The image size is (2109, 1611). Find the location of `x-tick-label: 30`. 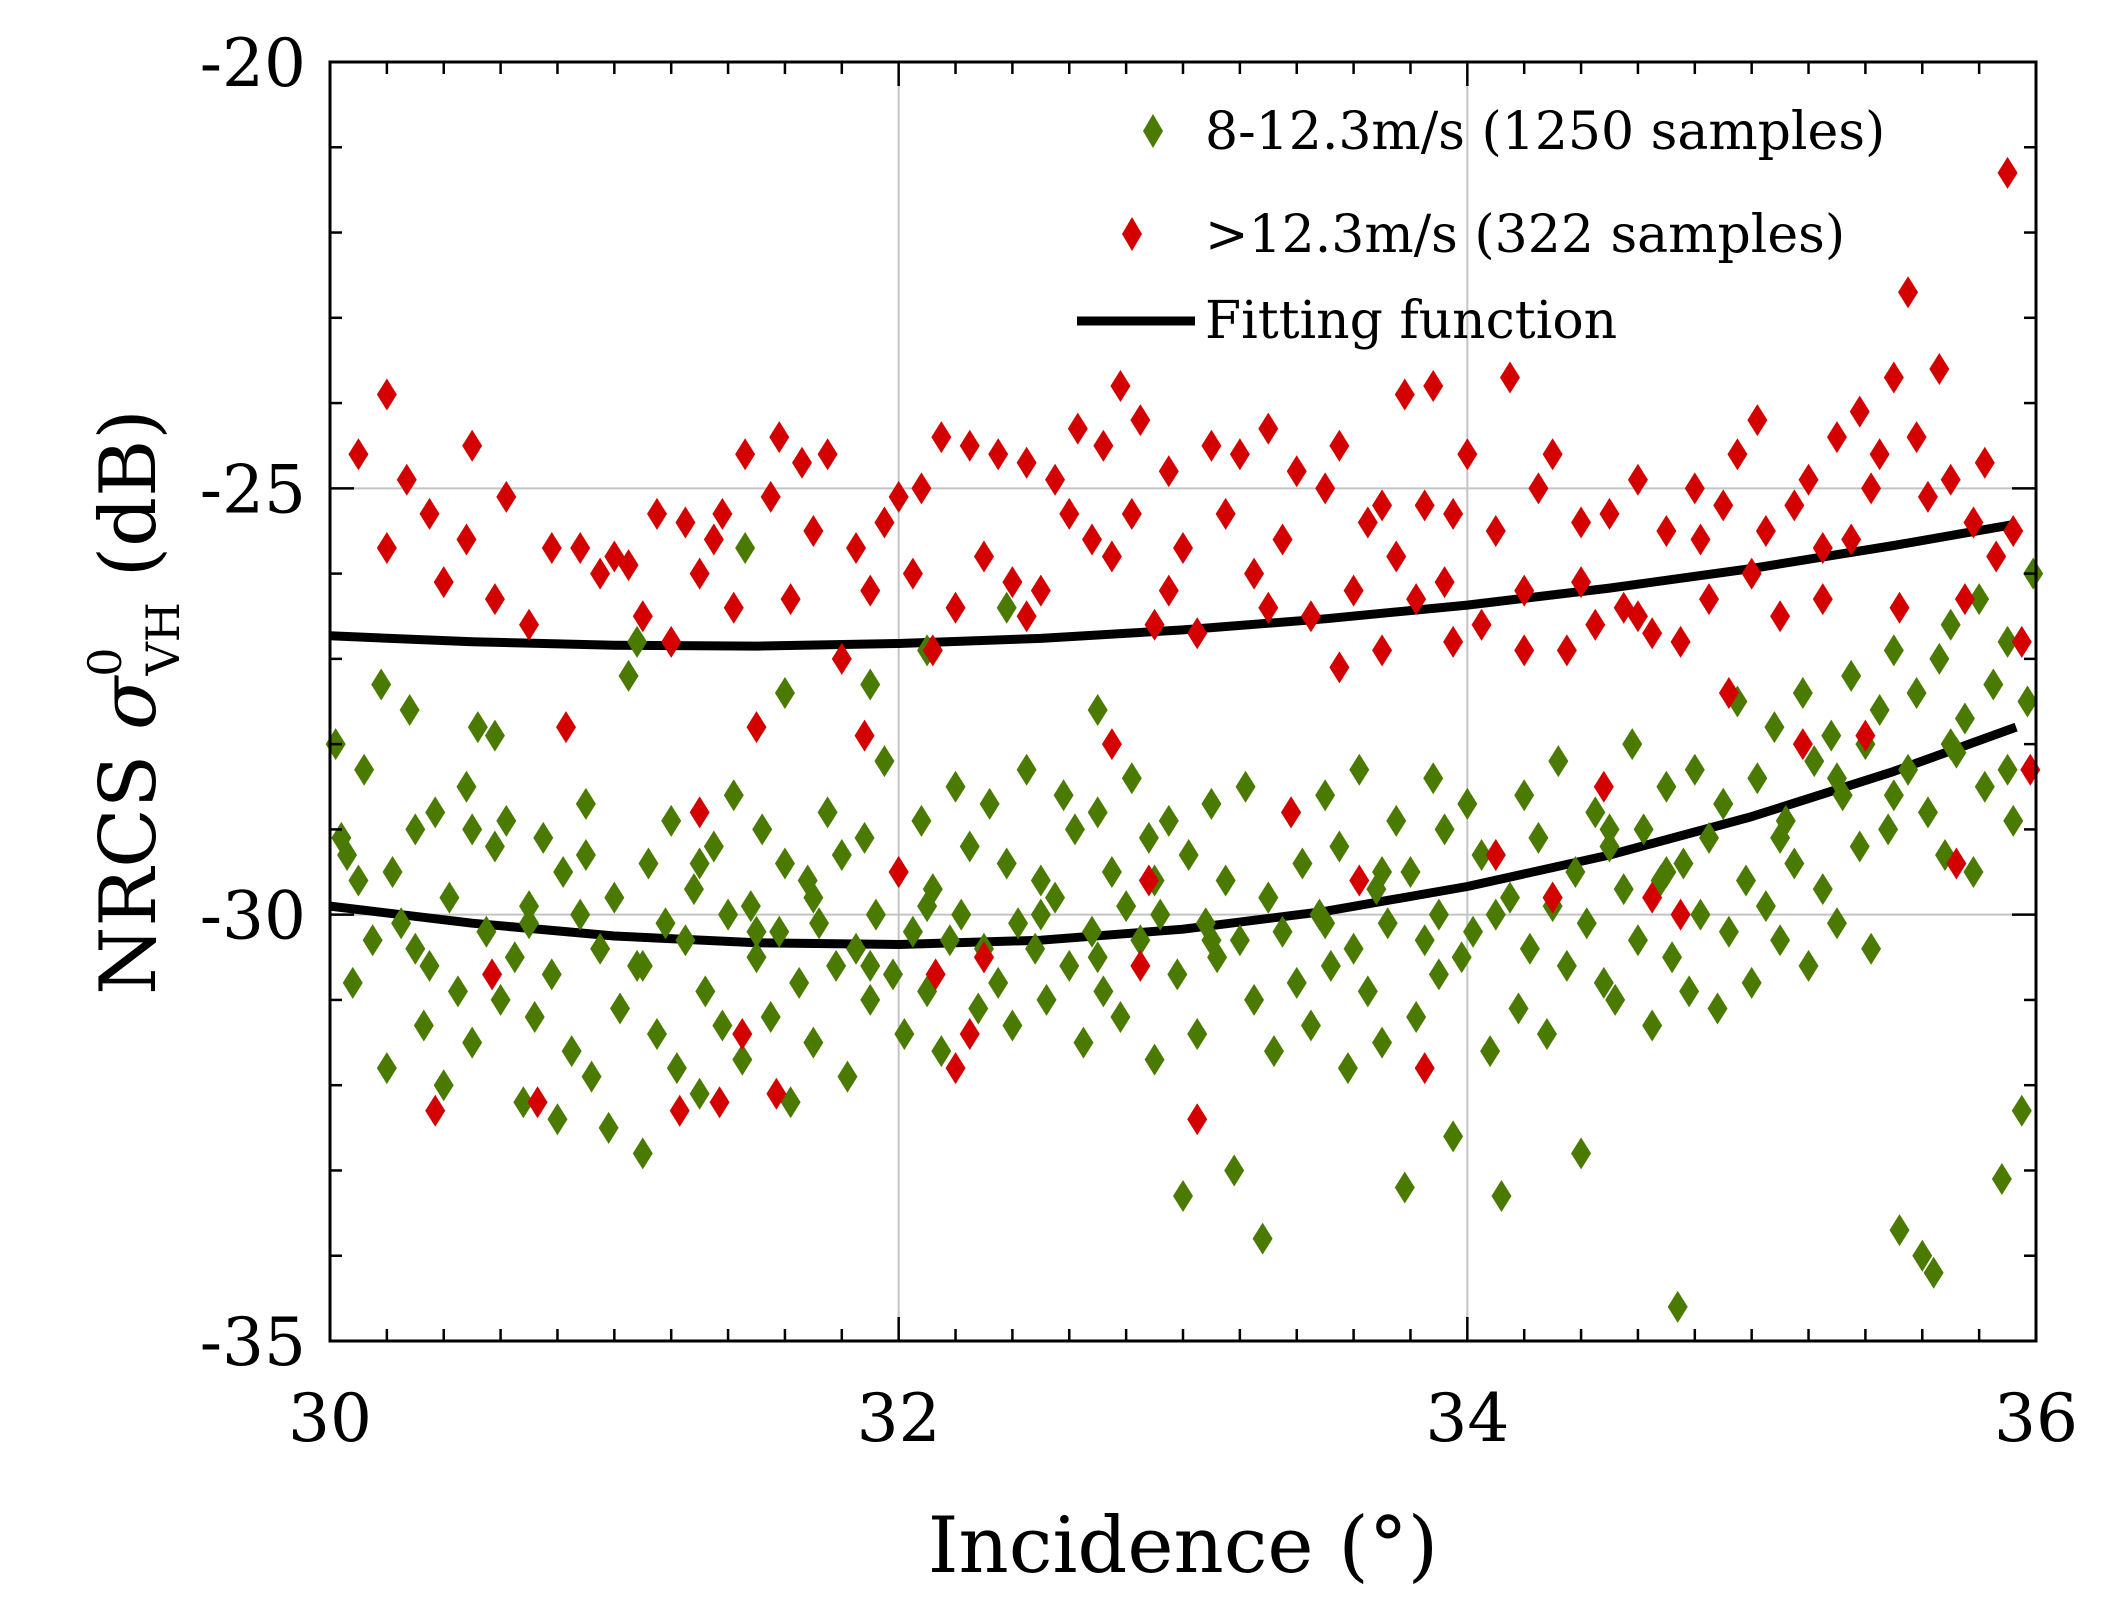

x-tick-label: 30 is located at coordinates (330, 1418).